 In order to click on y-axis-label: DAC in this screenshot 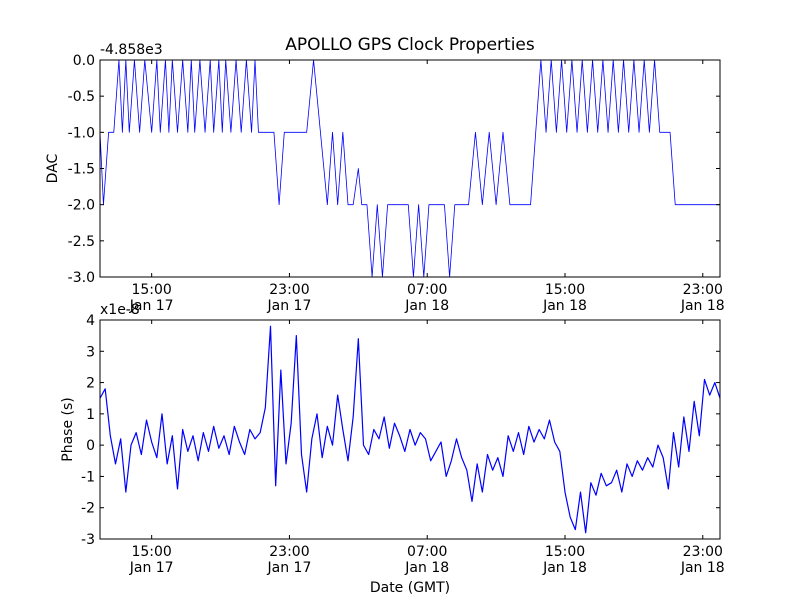, I will do `click(53, 168)`.